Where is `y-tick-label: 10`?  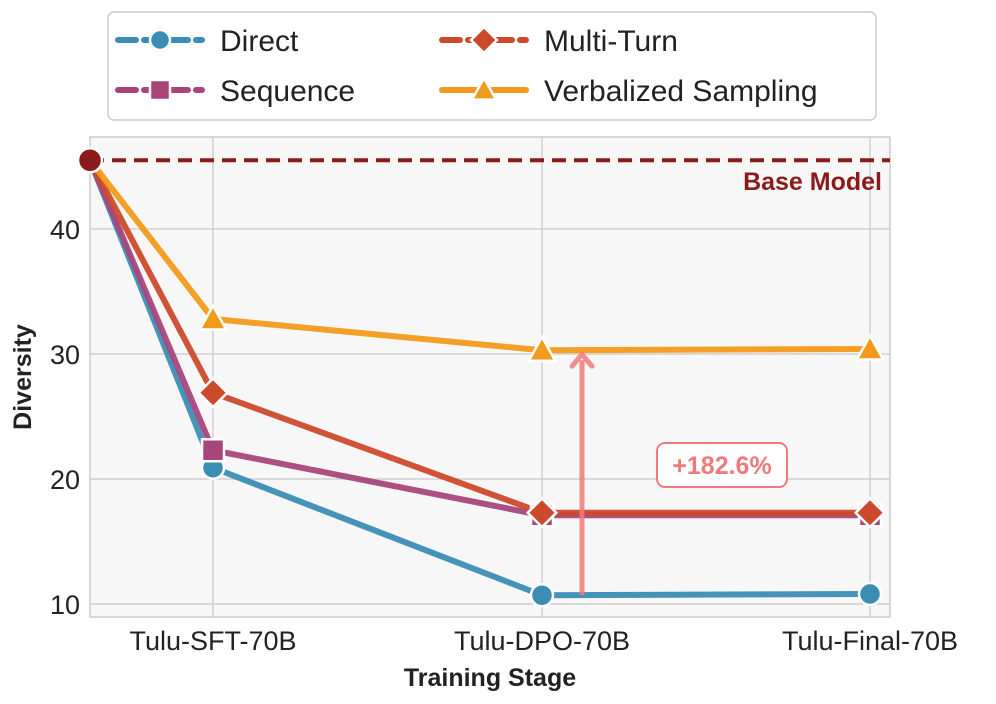 y-tick-label: 10 is located at coordinates (65, 605).